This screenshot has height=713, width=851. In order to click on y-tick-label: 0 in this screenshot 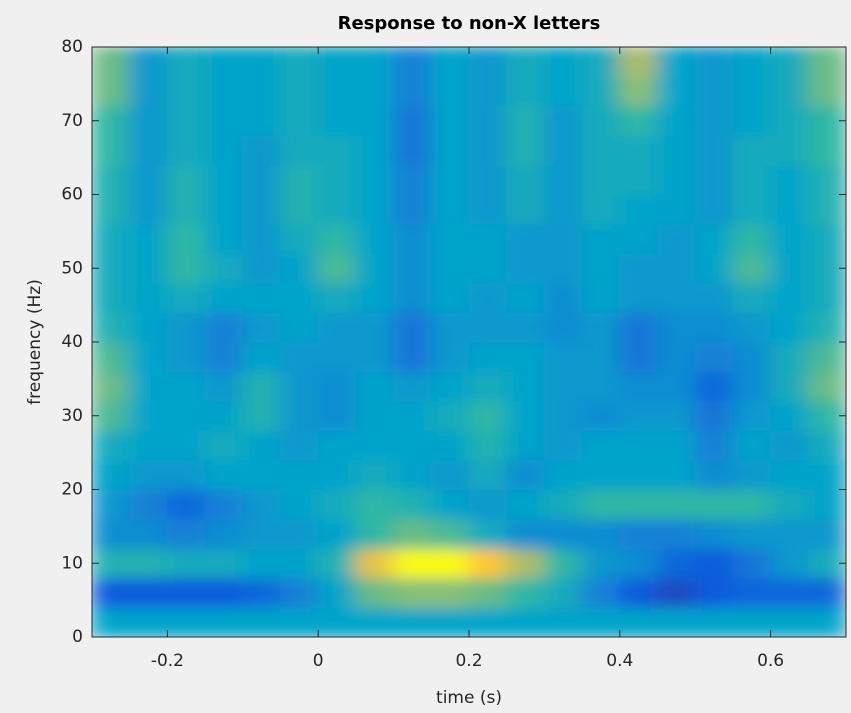, I will do `click(77, 637)`.